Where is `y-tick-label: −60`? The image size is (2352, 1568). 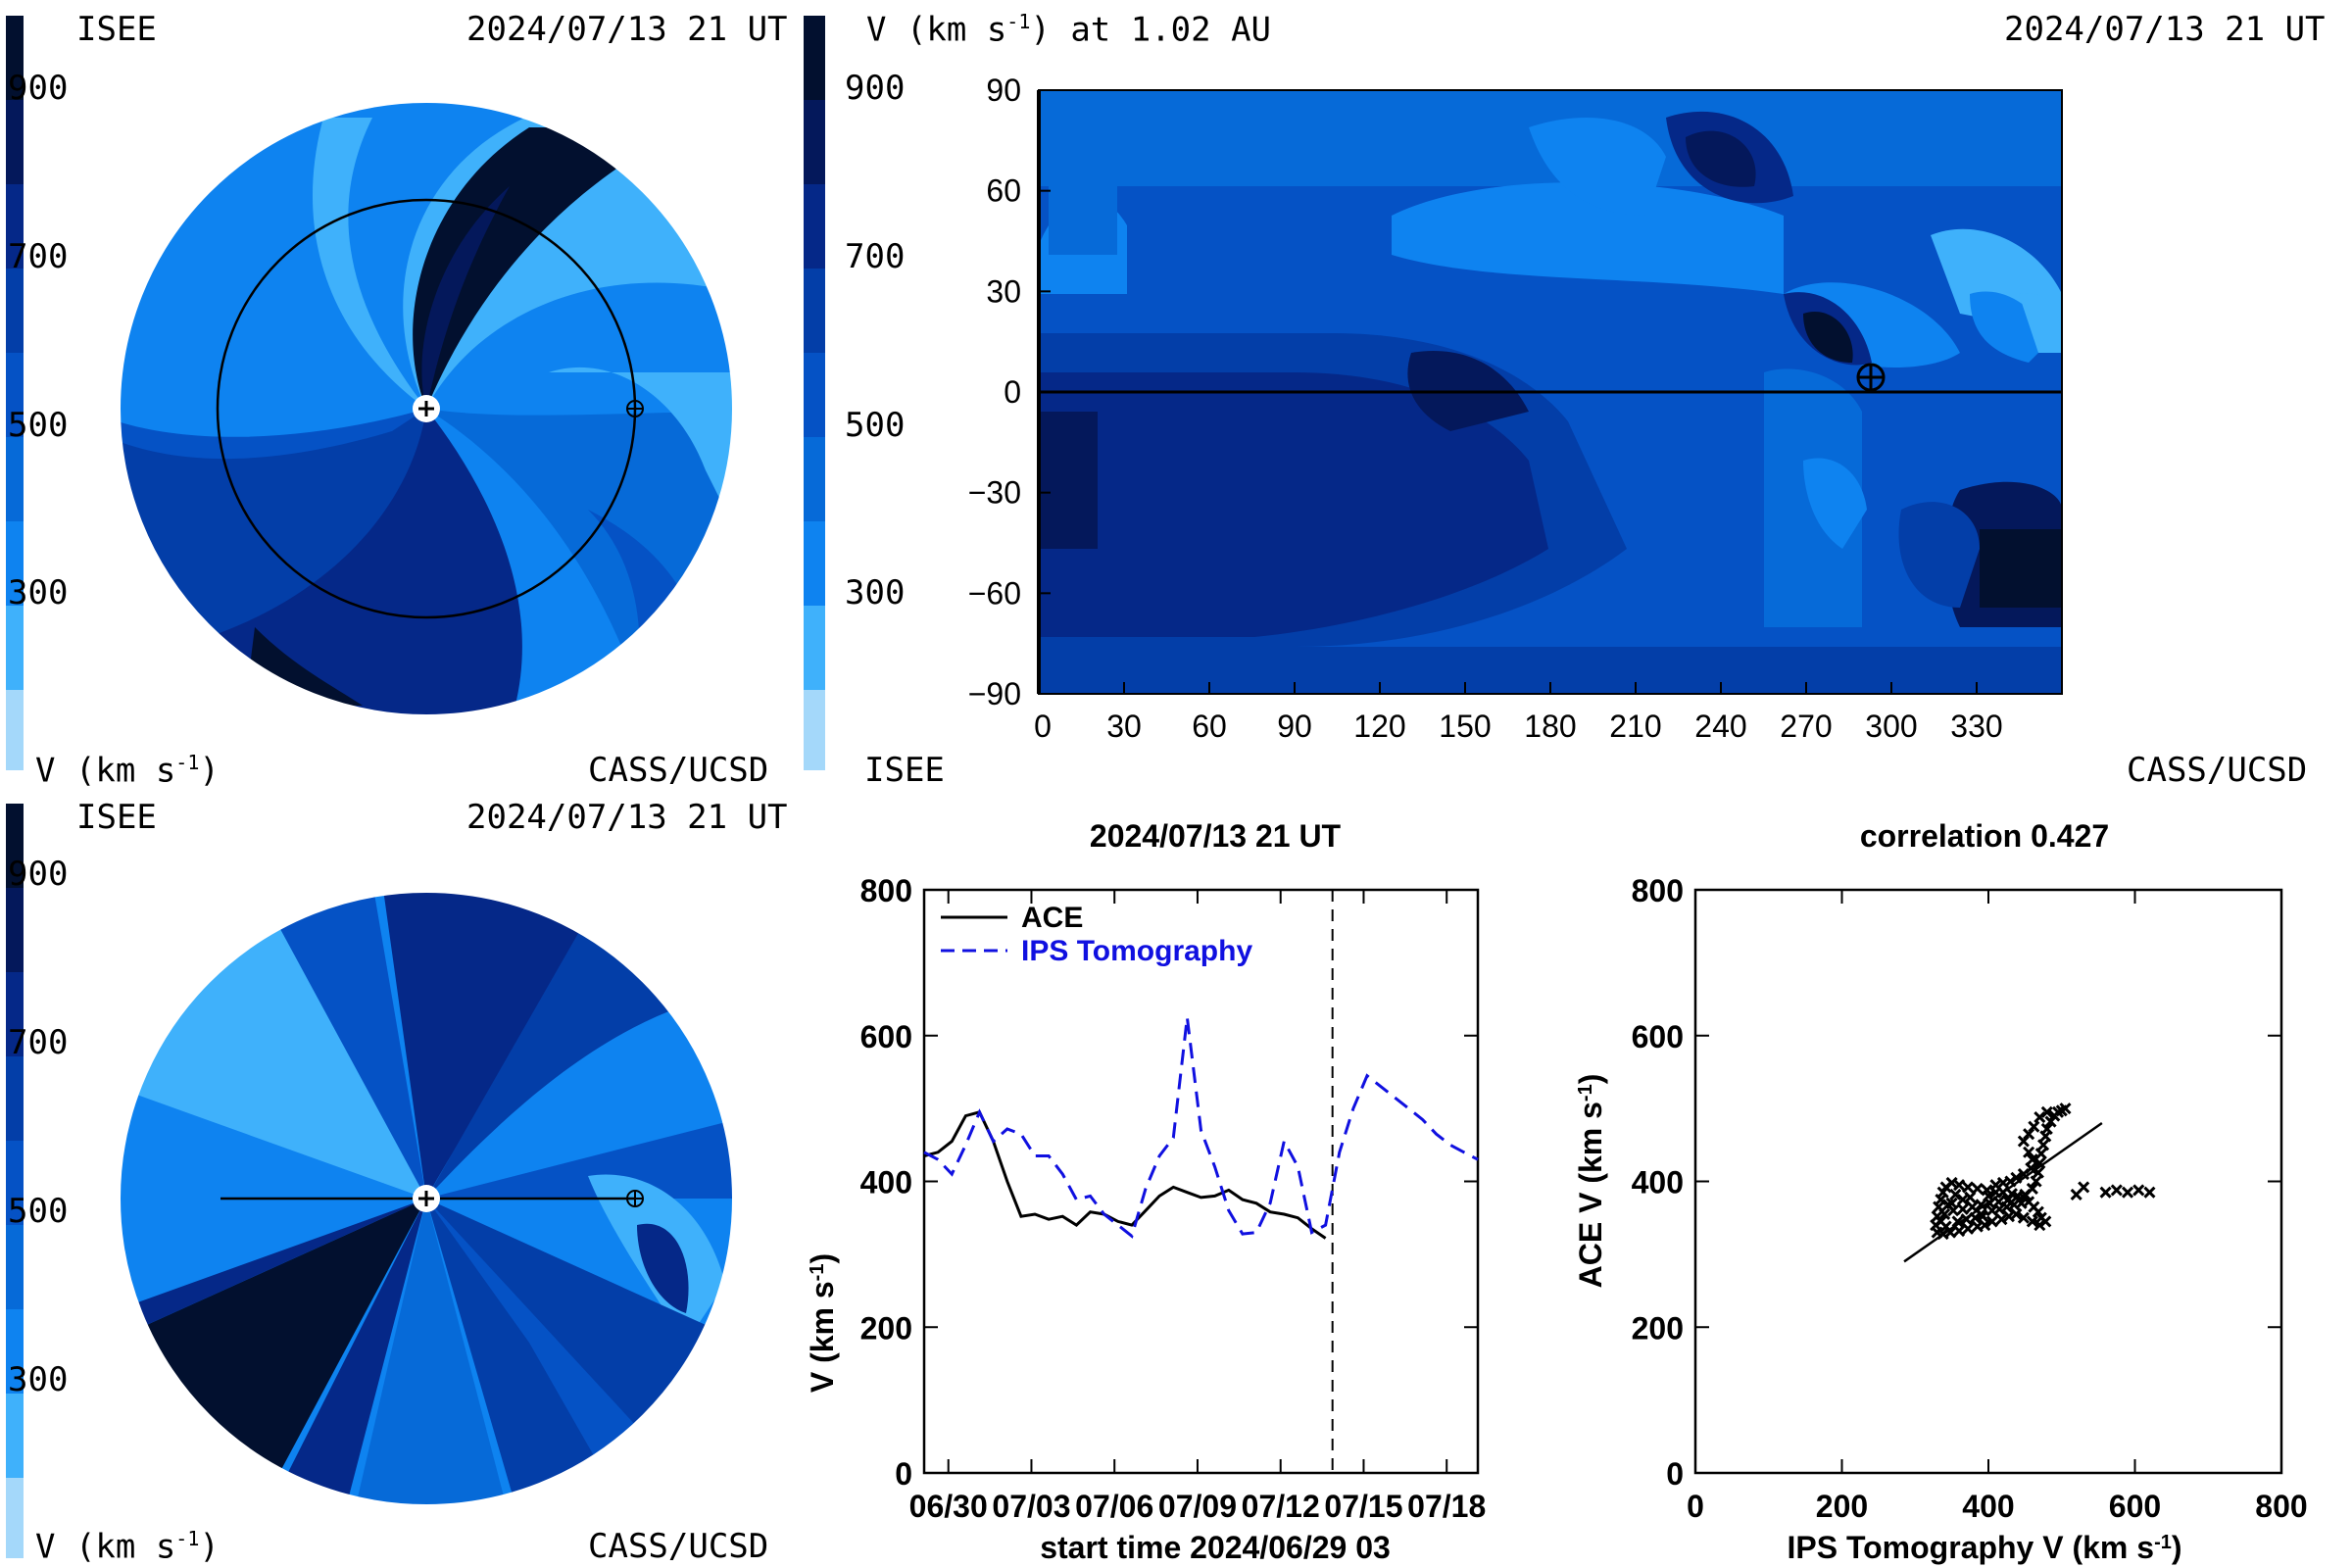 y-tick-label: −60 is located at coordinates (994, 593).